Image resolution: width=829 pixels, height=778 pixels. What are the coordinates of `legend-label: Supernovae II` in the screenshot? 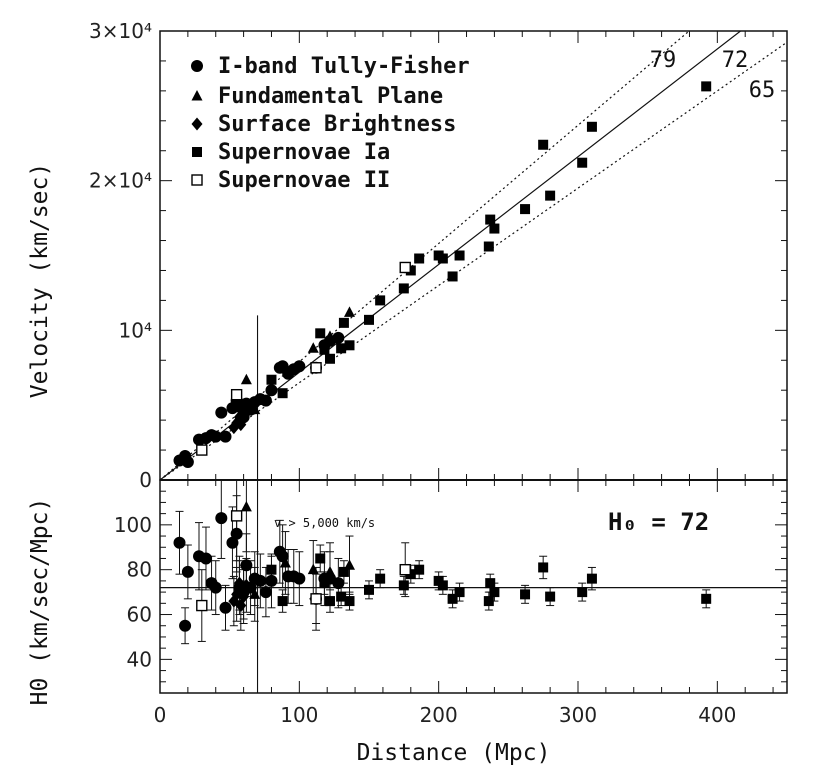 It's located at (304, 180).